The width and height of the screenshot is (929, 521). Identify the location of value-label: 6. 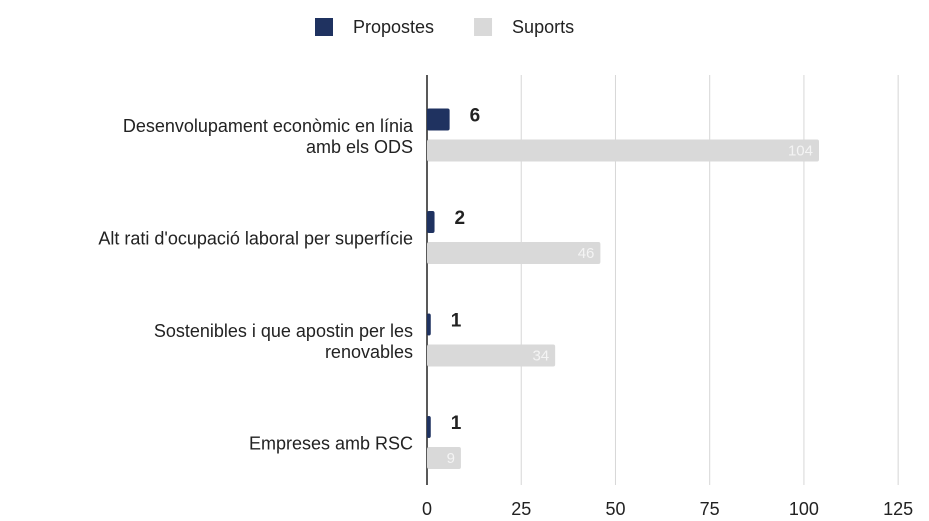
(475, 116).